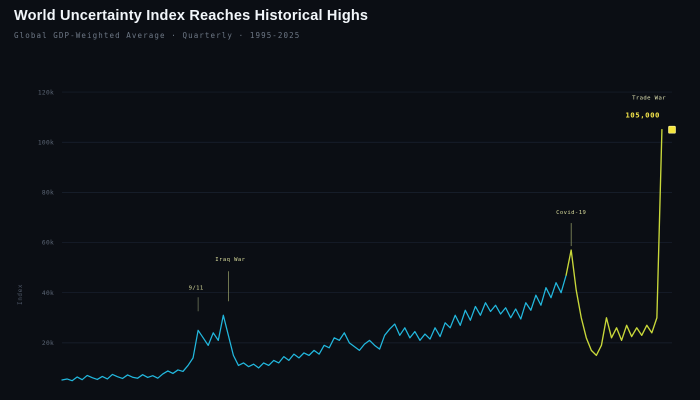  I want to click on annotation-label: Trade War, so click(649, 99).